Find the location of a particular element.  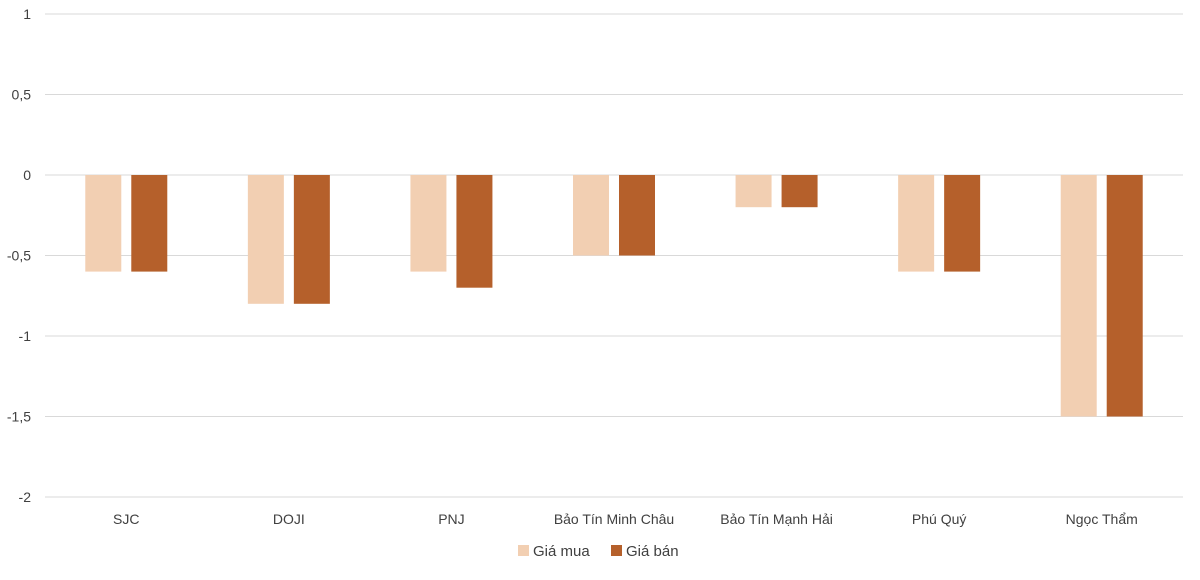

y-tick-label: -1 is located at coordinates (25, 336).